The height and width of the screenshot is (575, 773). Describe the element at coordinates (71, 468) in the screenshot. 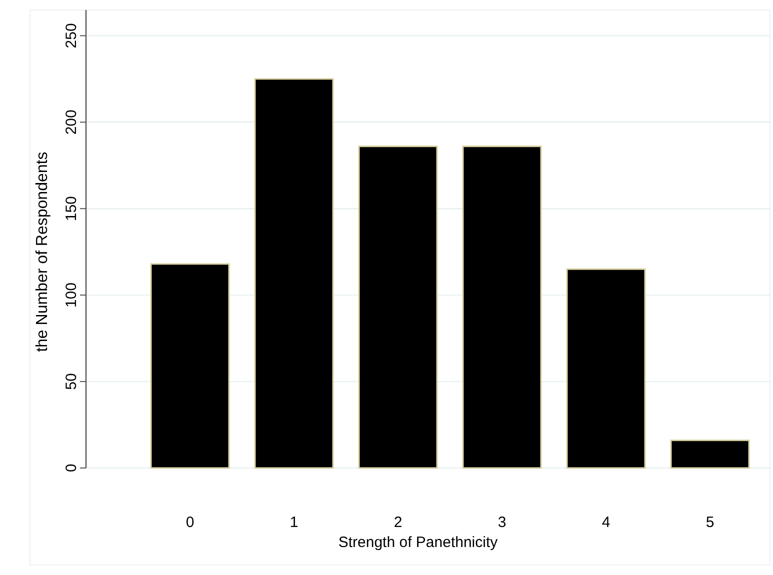

I see `y-tick-label: 0` at that location.